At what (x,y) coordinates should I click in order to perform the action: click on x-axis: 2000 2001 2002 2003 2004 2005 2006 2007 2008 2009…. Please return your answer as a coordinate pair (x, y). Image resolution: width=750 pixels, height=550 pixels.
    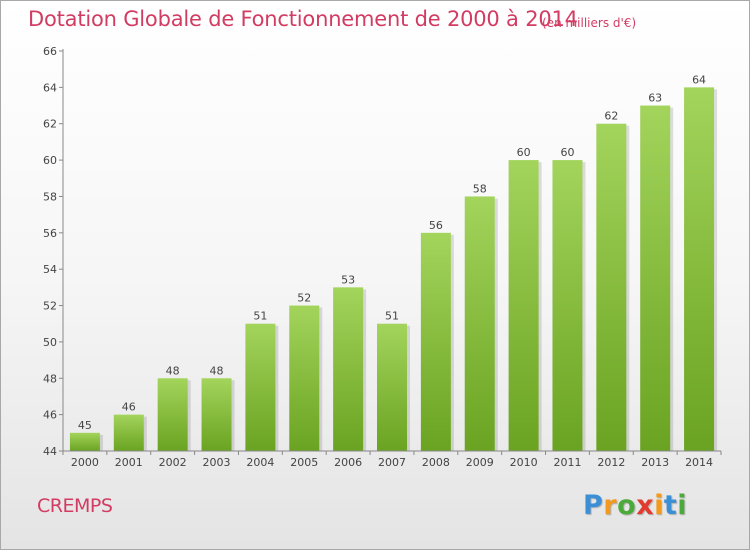
    Looking at the image, I should click on (392, 459).